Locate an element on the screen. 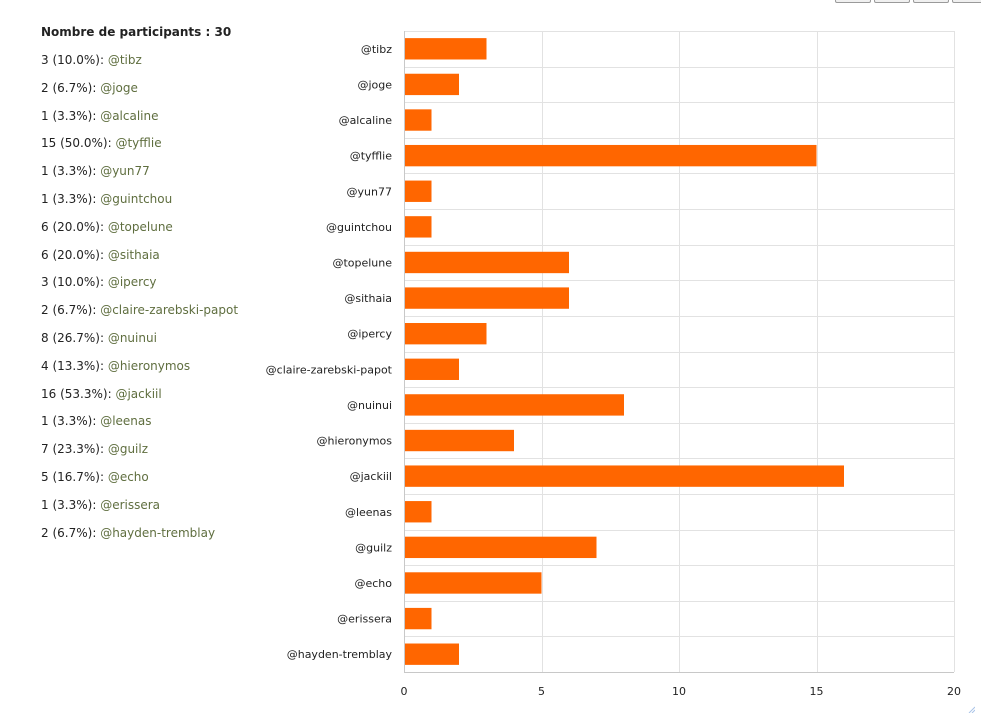 The image size is (981, 723). participant-summary-item: 16 (53.3%): @jackiil is located at coordinates (156, 398).